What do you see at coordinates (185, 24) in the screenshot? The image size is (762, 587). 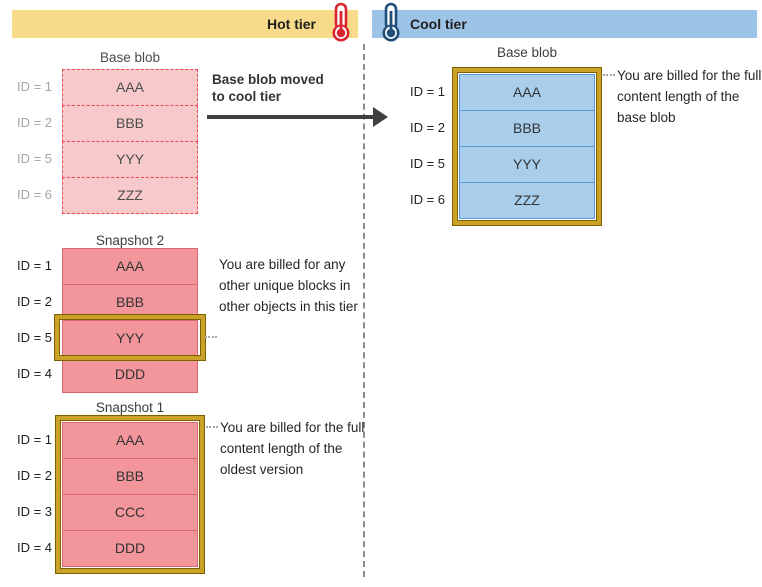 I see `hot-tier-header: Hot tier` at bounding box center [185, 24].